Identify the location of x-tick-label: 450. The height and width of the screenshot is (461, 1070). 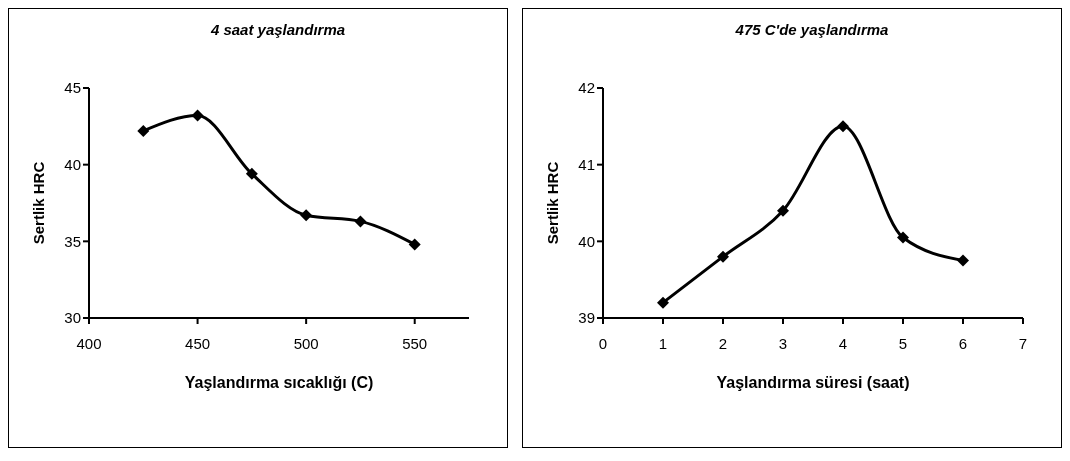
(198, 343).